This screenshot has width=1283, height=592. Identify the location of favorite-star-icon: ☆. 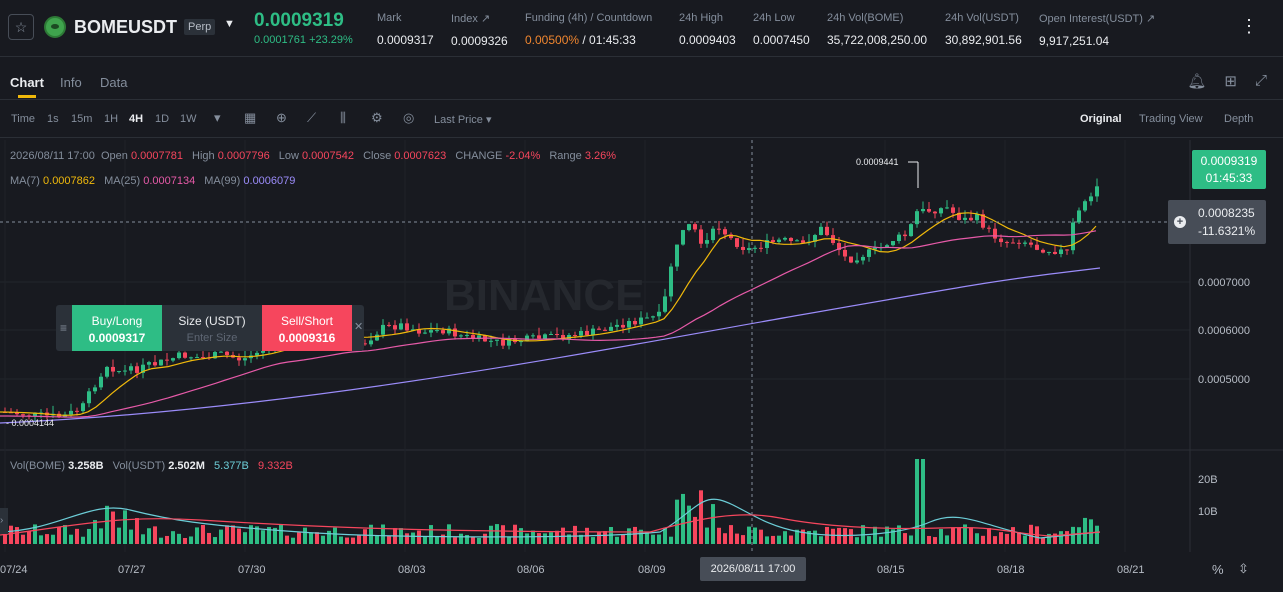
(21, 27).